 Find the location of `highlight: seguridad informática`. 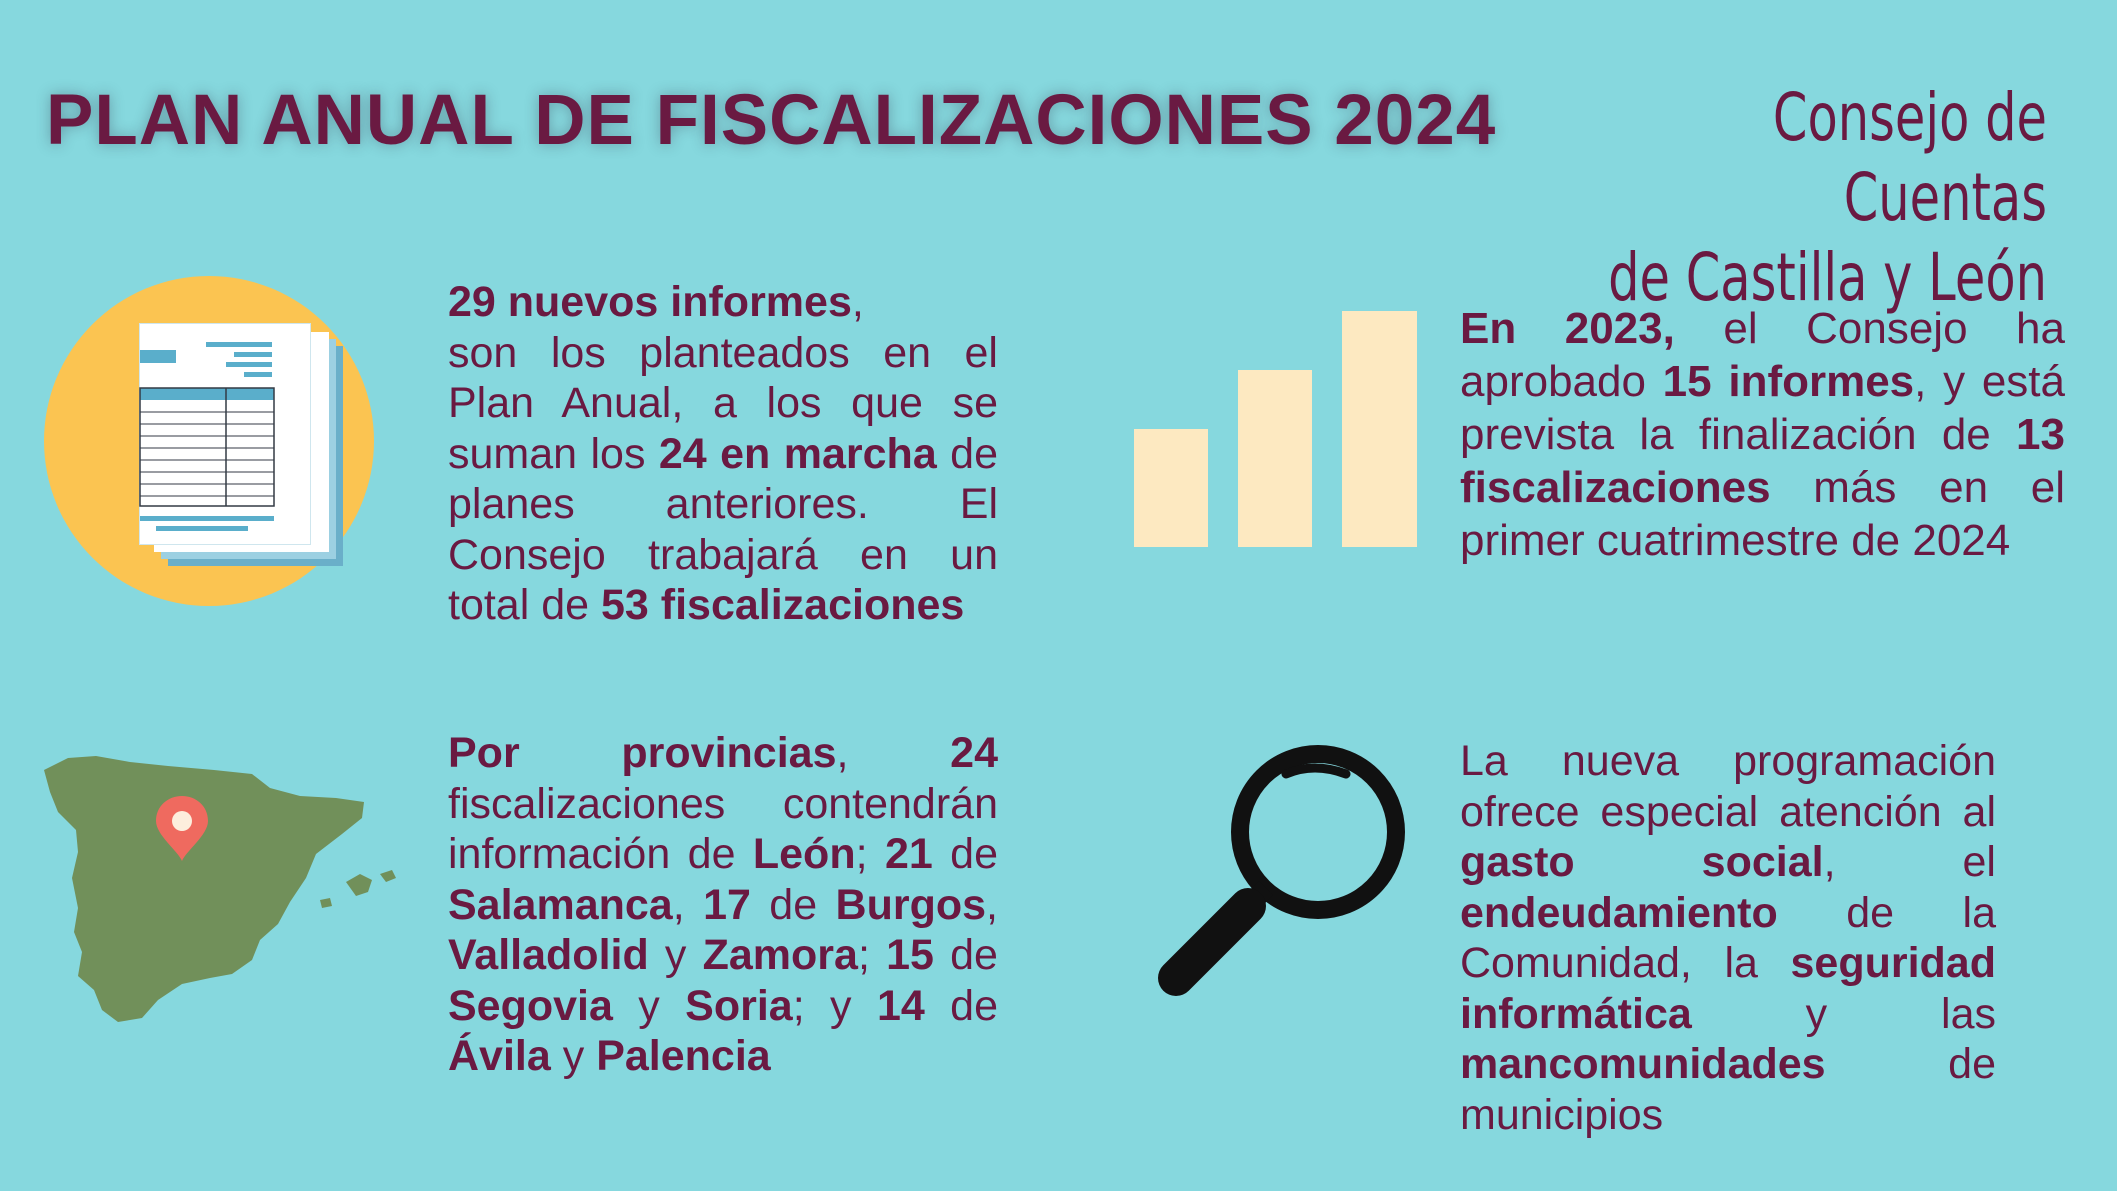

highlight: seguridad informática is located at coordinates (1728, 988).